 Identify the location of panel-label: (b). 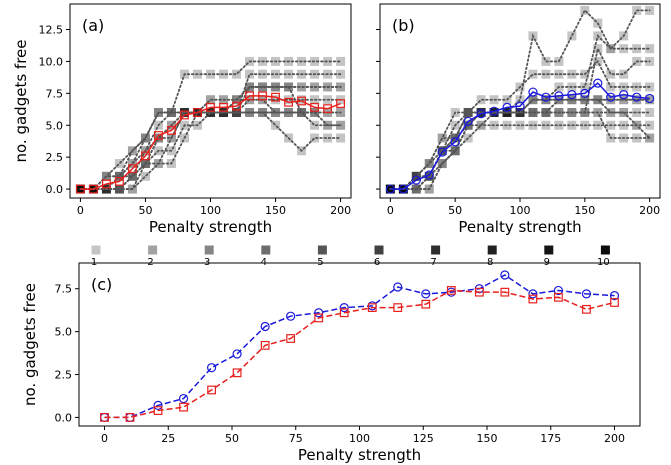
(403, 25).